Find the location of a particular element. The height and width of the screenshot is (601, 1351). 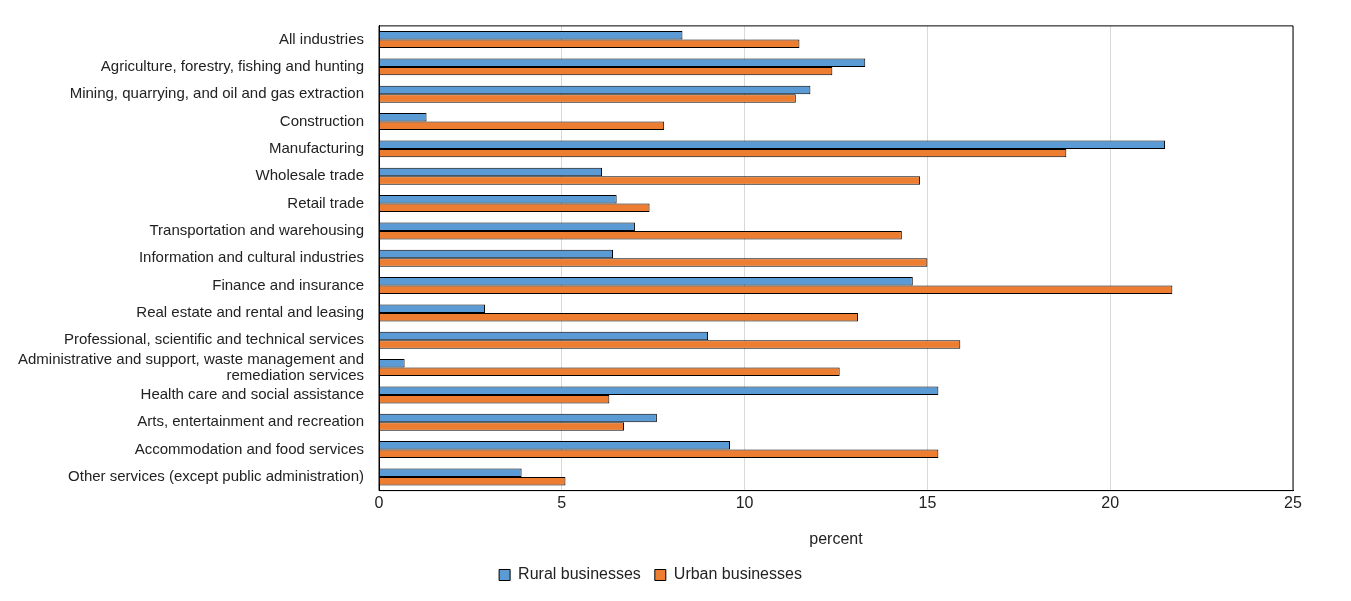

x-tick-label: 0 is located at coordinates (379, 502).